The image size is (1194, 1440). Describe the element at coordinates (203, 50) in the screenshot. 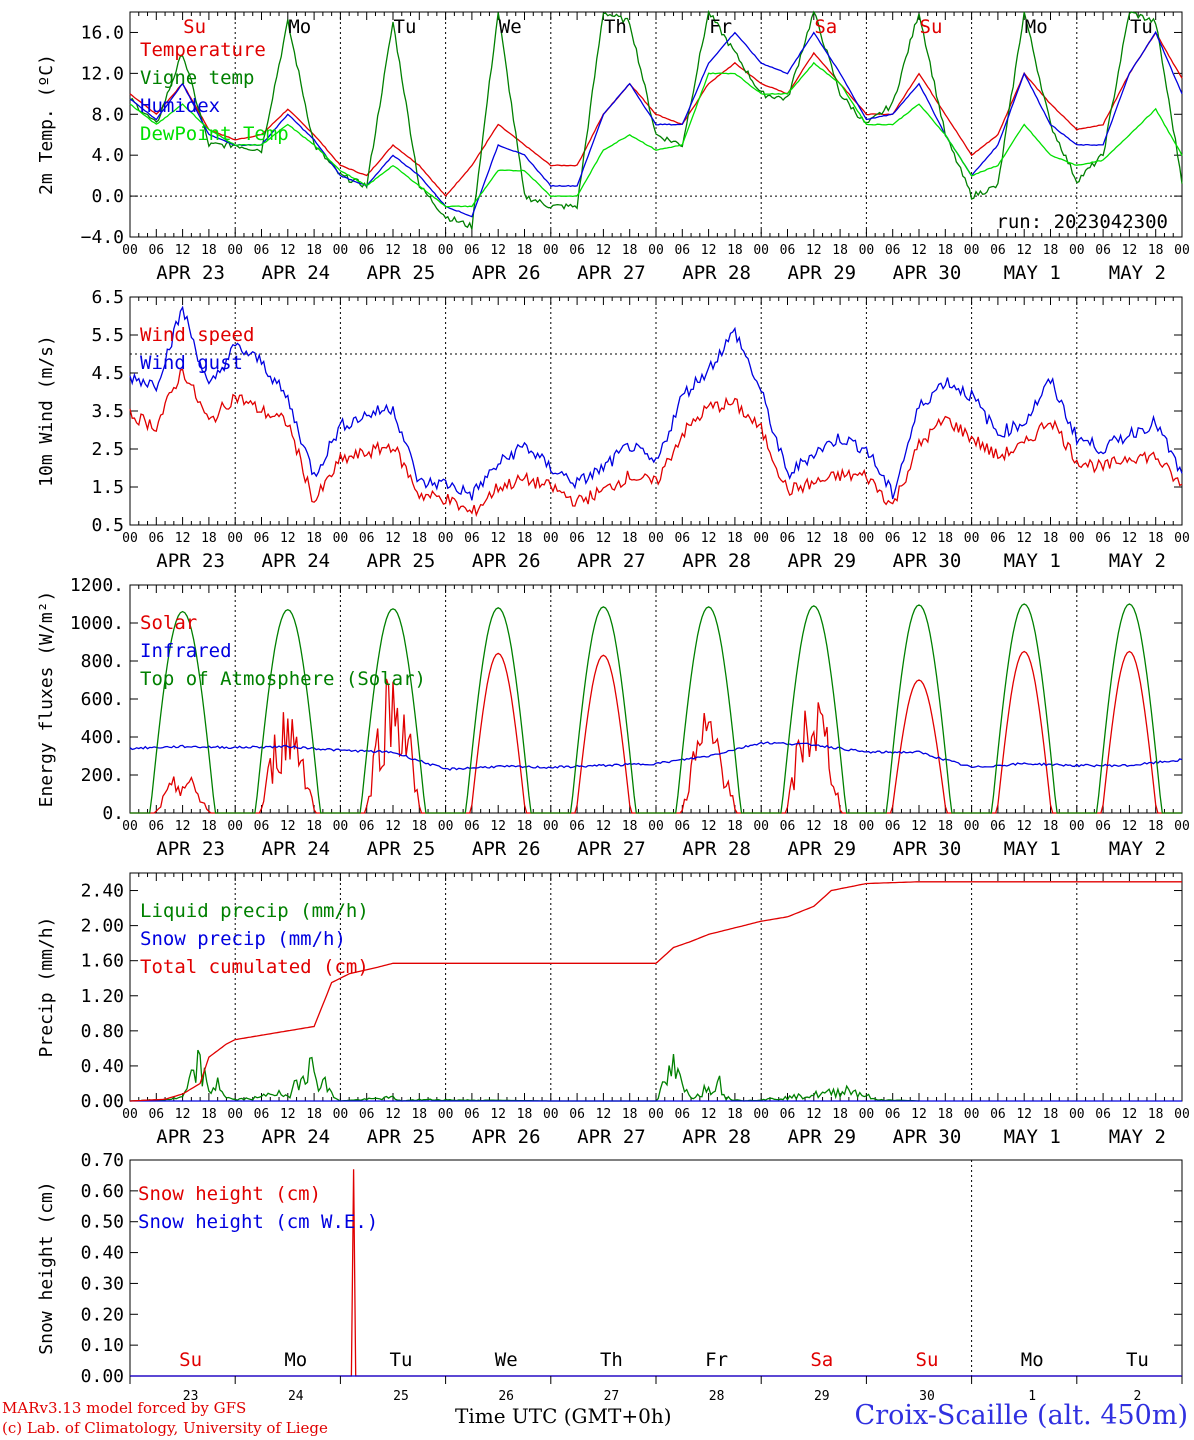

I see `legend-entry: Temperature` at that location.